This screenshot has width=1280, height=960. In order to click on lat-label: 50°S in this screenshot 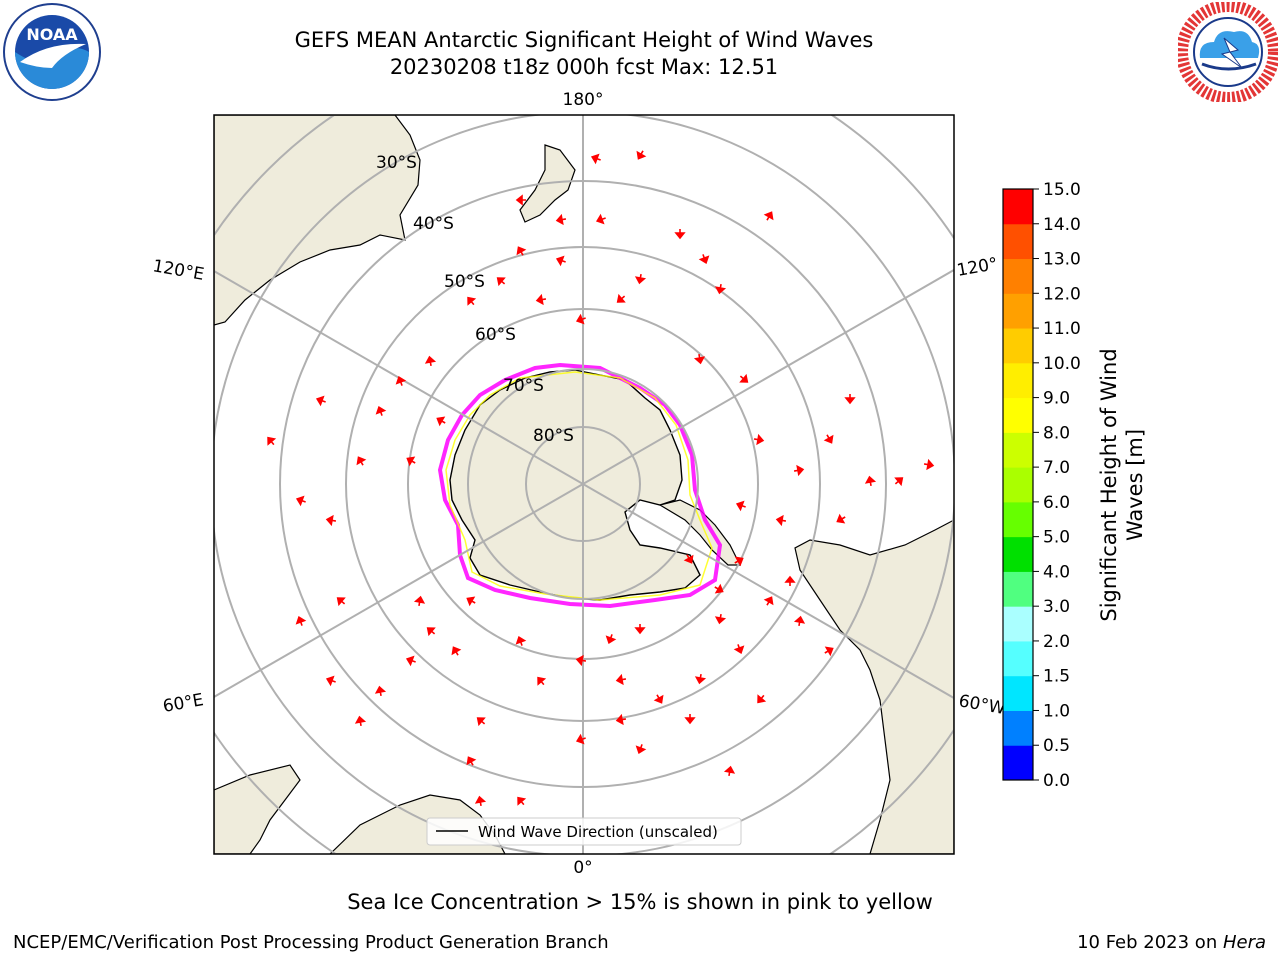, I will do `click(464, 282)`.